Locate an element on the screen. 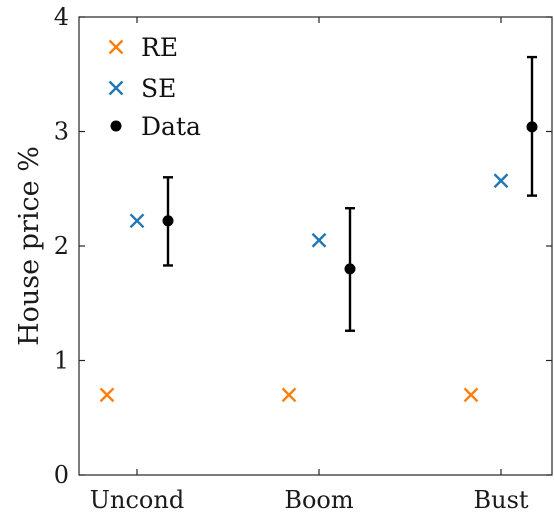 This screenshot has height=514, width=554. y-tick-label: 1 is located at coordinates (61, 361).